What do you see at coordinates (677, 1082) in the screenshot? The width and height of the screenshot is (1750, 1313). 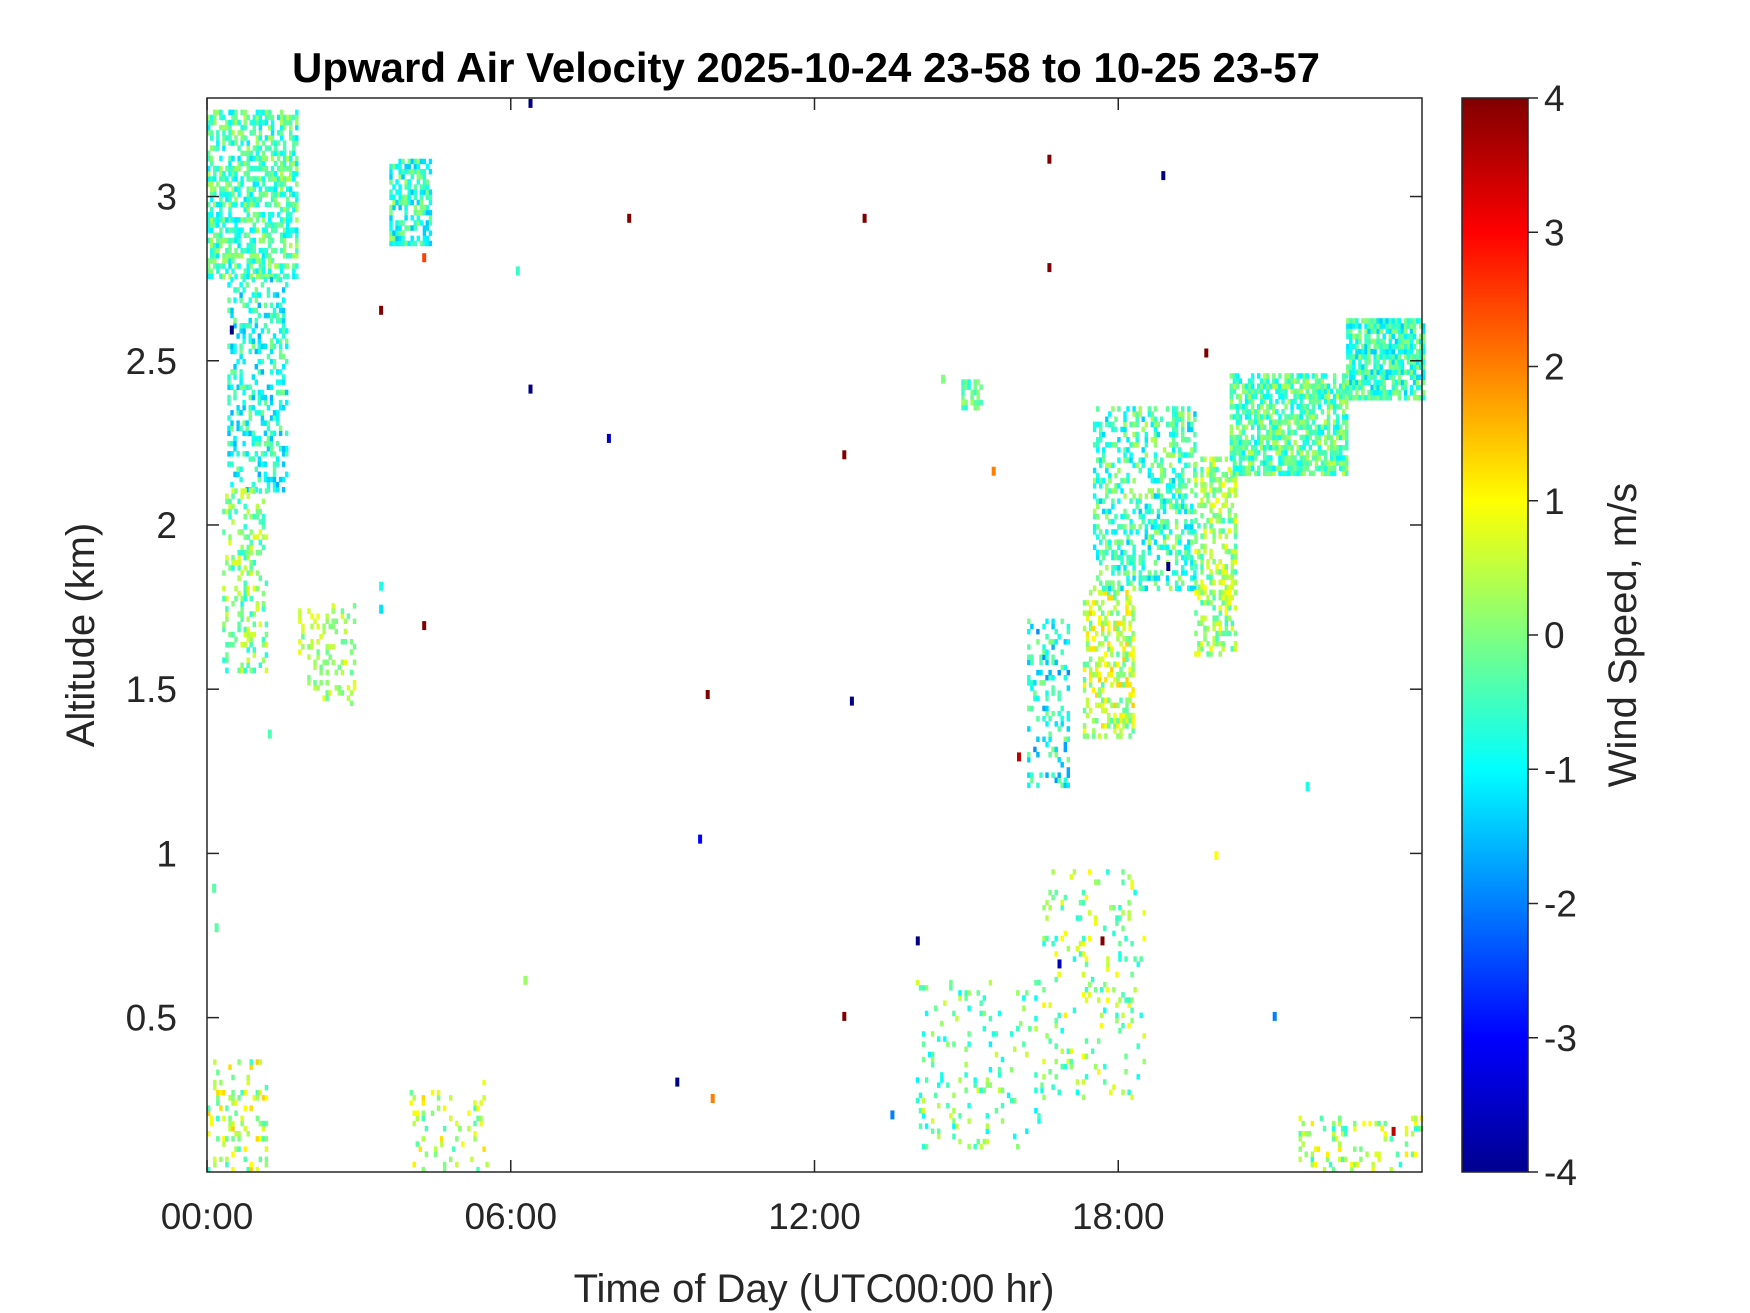 I see `heatmap-point` at bounding box center [677, 1082].